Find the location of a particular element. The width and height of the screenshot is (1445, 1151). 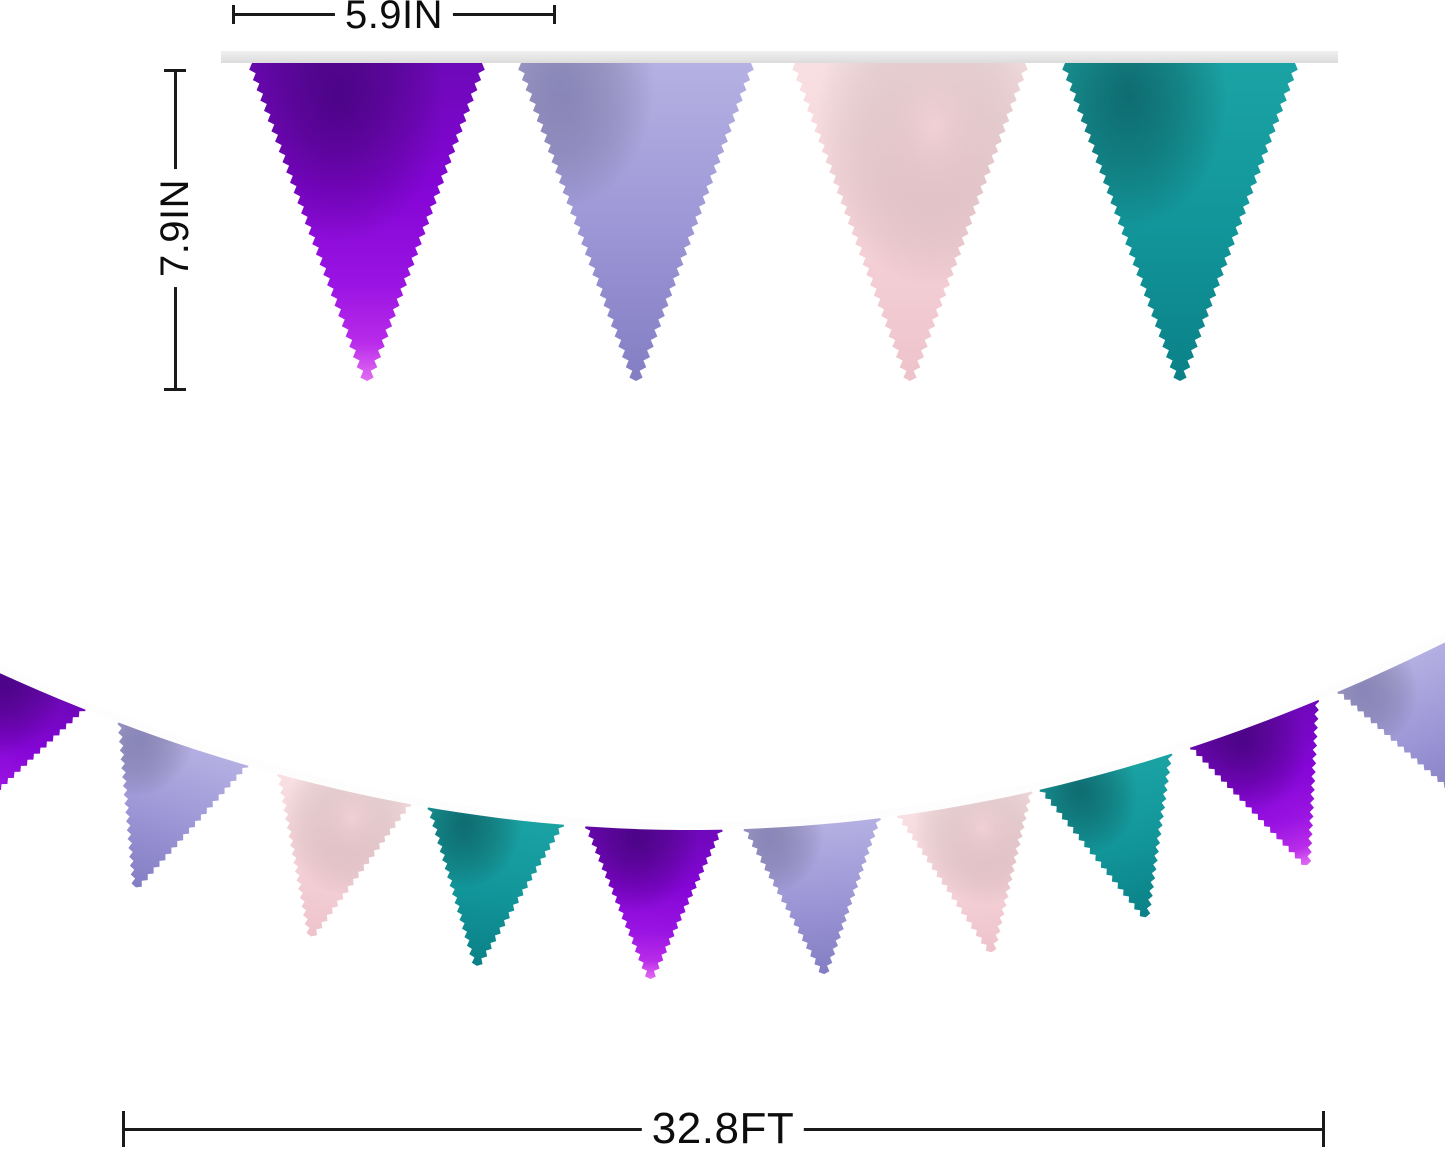

top-flag-pink is located at coordinates (910, 222).